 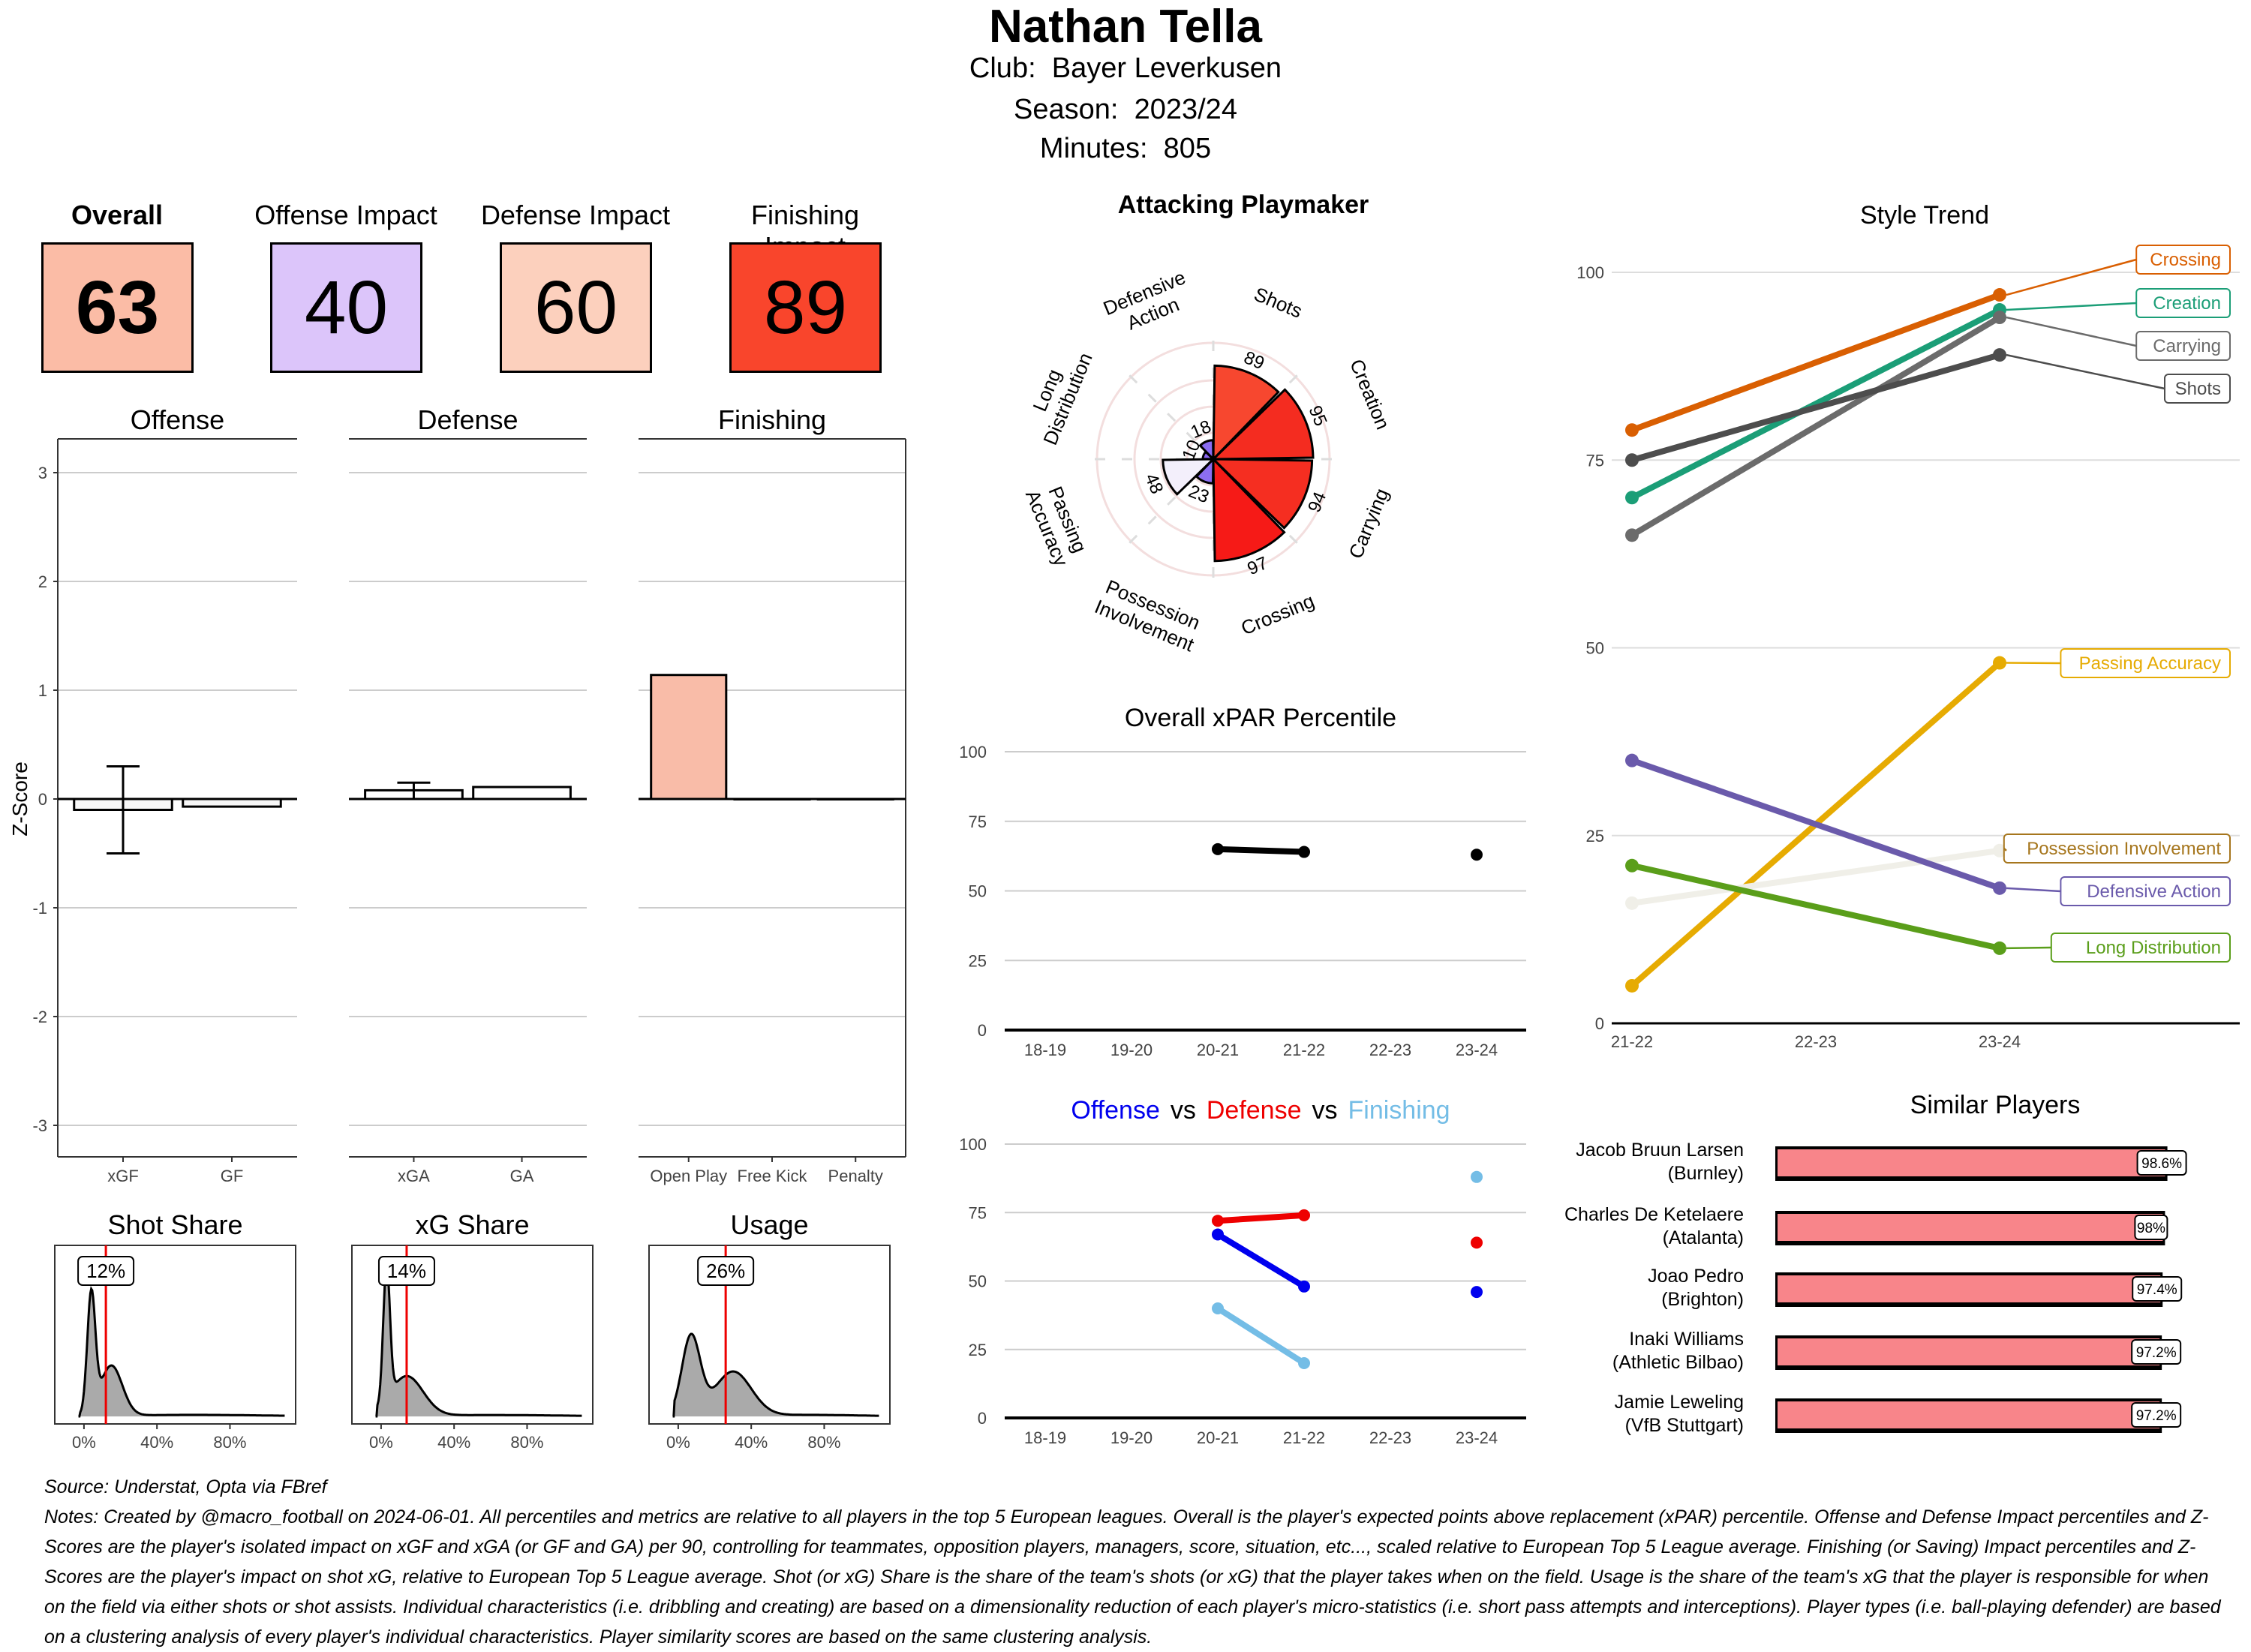 I want to click on player-name: Jacob Bruun Larsen, so click(x=1660, y=1150).